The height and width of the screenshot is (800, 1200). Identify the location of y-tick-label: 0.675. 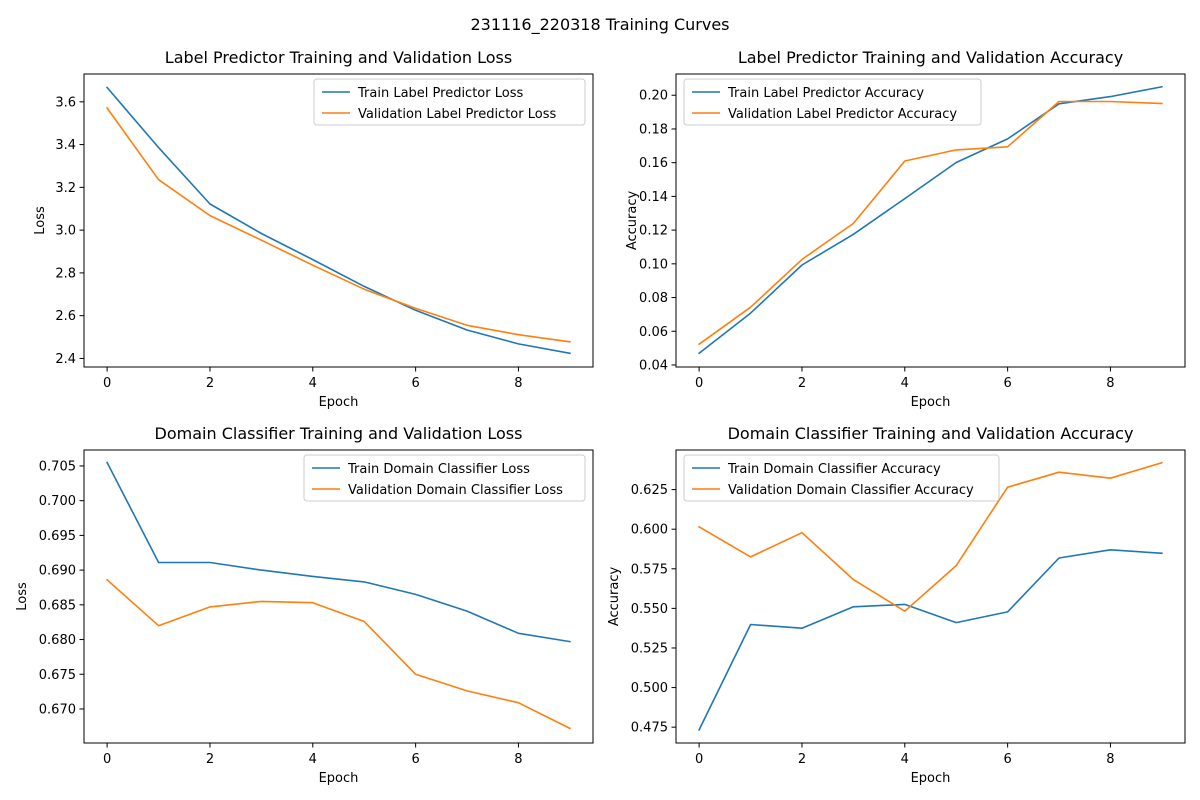
(57, 675).